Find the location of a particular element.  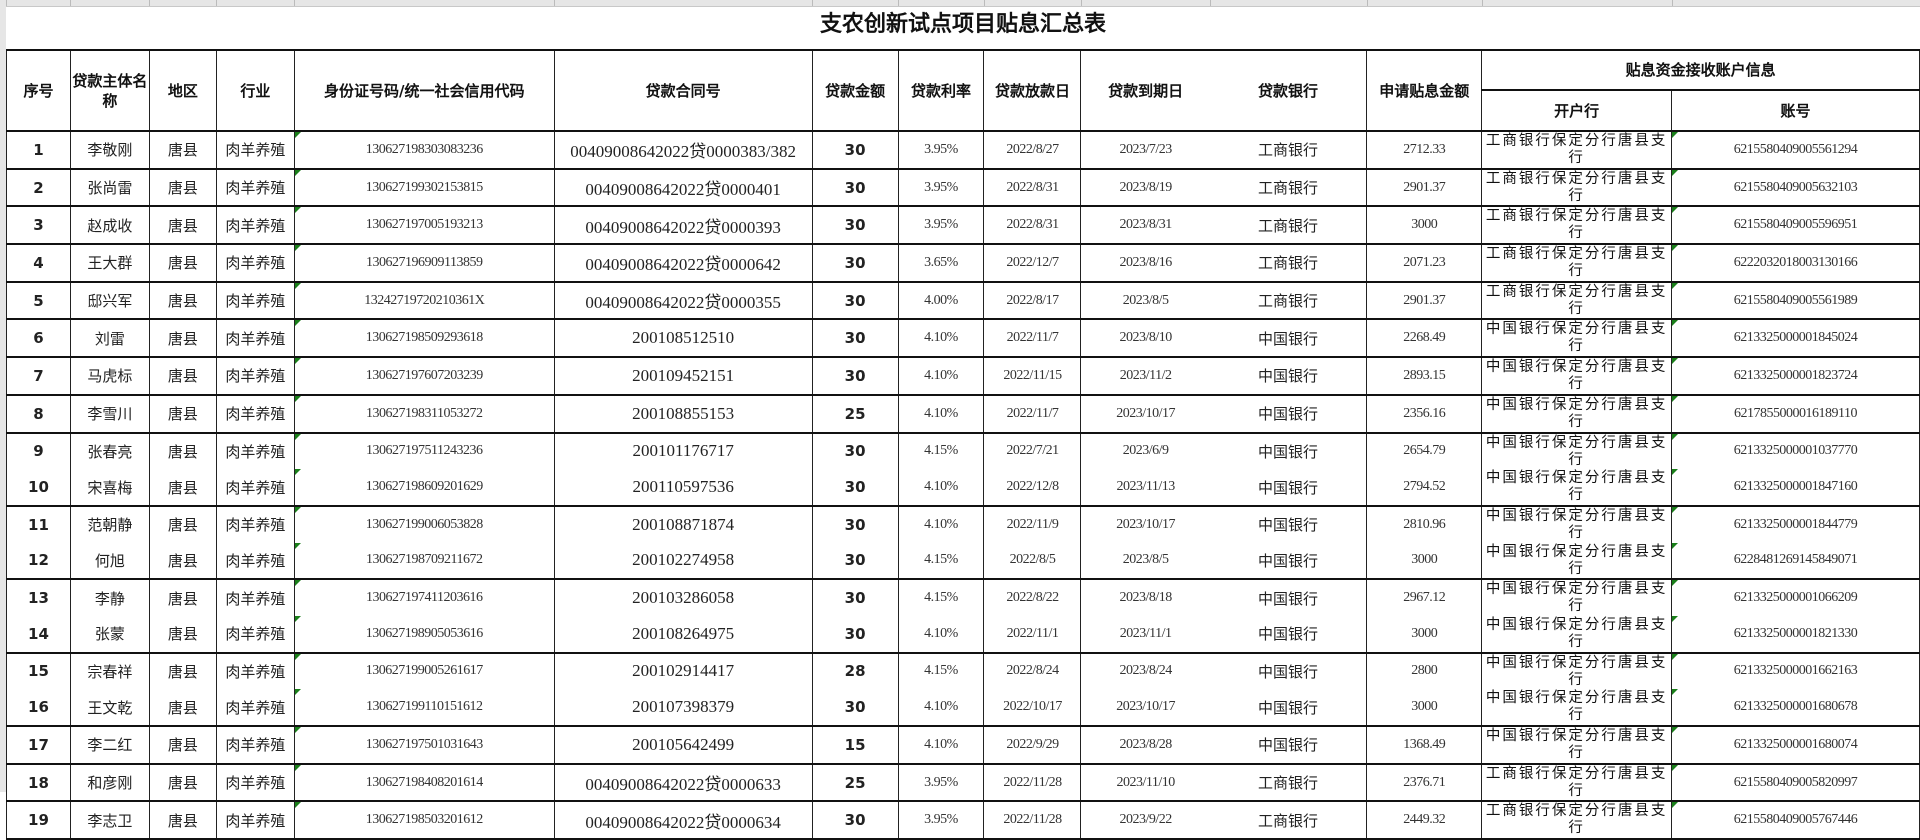

cell-contract: 200108264975 is located at coordinates (683, 634).